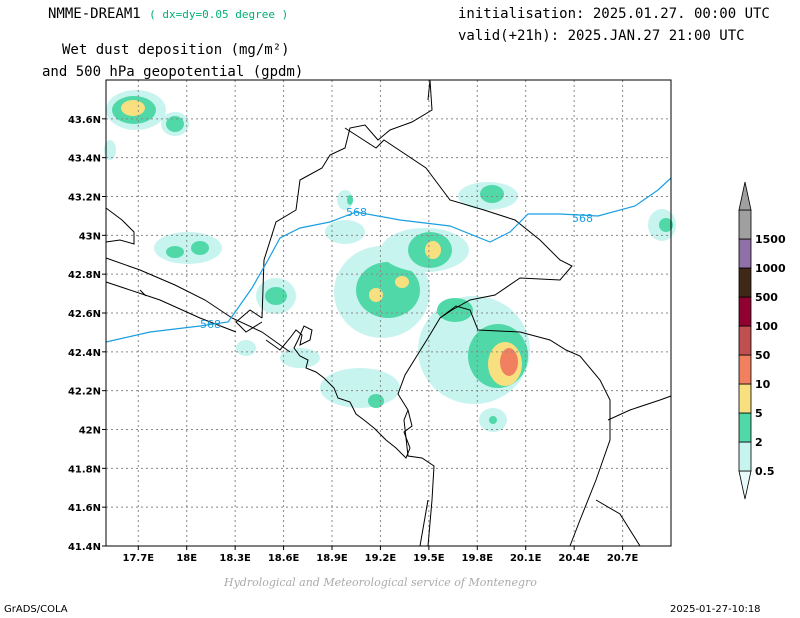 This screenshot has height=618, width=800. Describe the element at coordinates (526, 558) in the screenshot. I see `tick-label-lon: 20.1E` at that location.